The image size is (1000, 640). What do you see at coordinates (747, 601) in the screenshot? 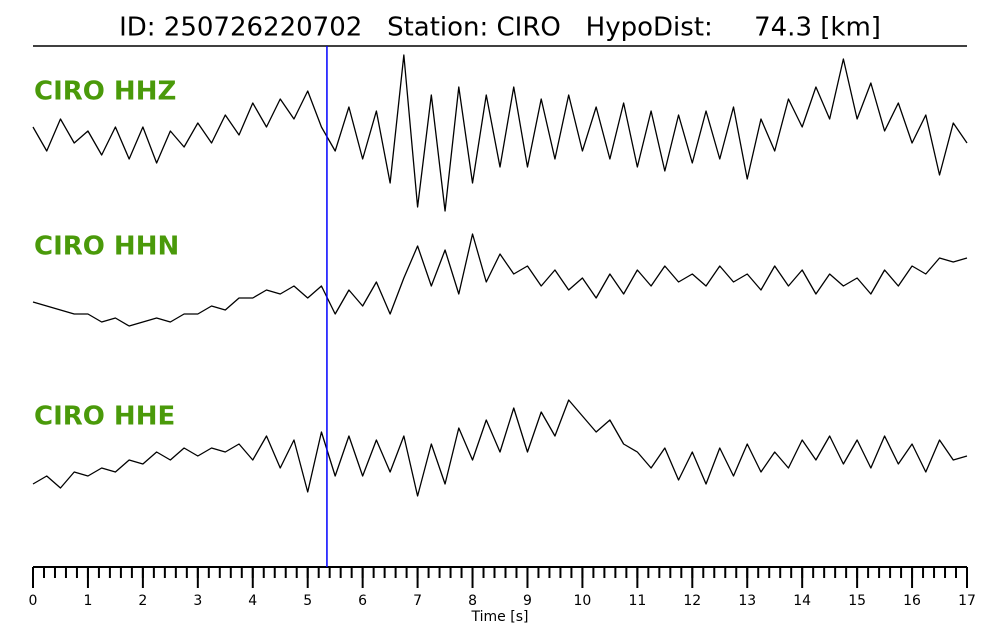
I see `x-tick-label: 13` at bounding box center [747, 601].